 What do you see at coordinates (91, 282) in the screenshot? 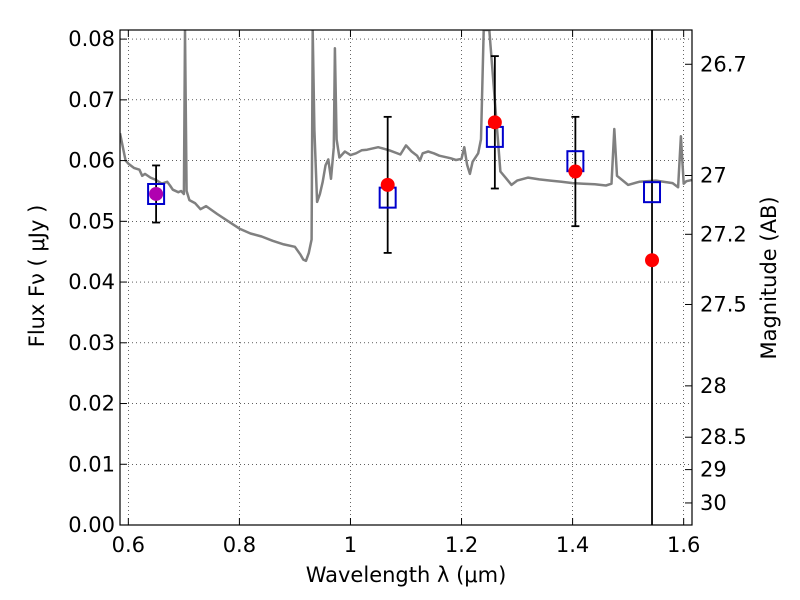
I see `y-tick-label: 0.04` at bounding box center [91, 282].